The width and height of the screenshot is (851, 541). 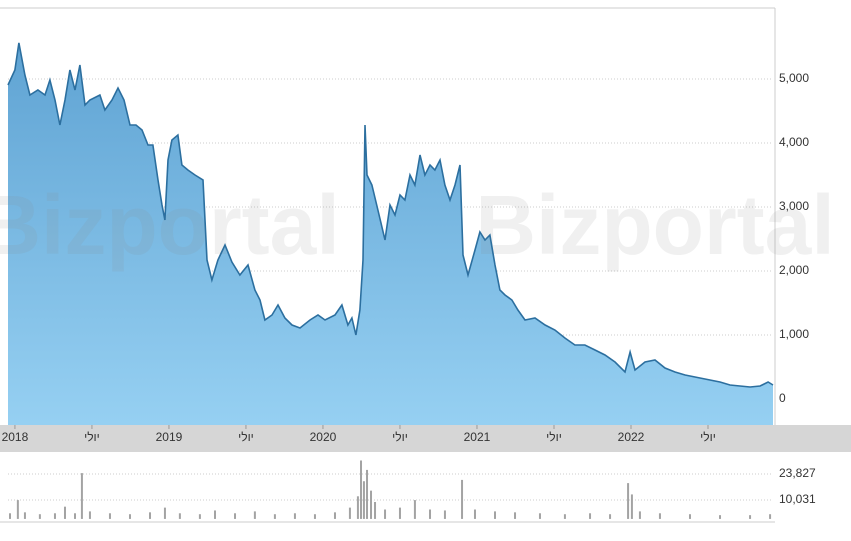 What do you see at coordinates (794, 334) in the screenshot?
I see `y-tick-label: 1,000` at bounding box center [794, 334].